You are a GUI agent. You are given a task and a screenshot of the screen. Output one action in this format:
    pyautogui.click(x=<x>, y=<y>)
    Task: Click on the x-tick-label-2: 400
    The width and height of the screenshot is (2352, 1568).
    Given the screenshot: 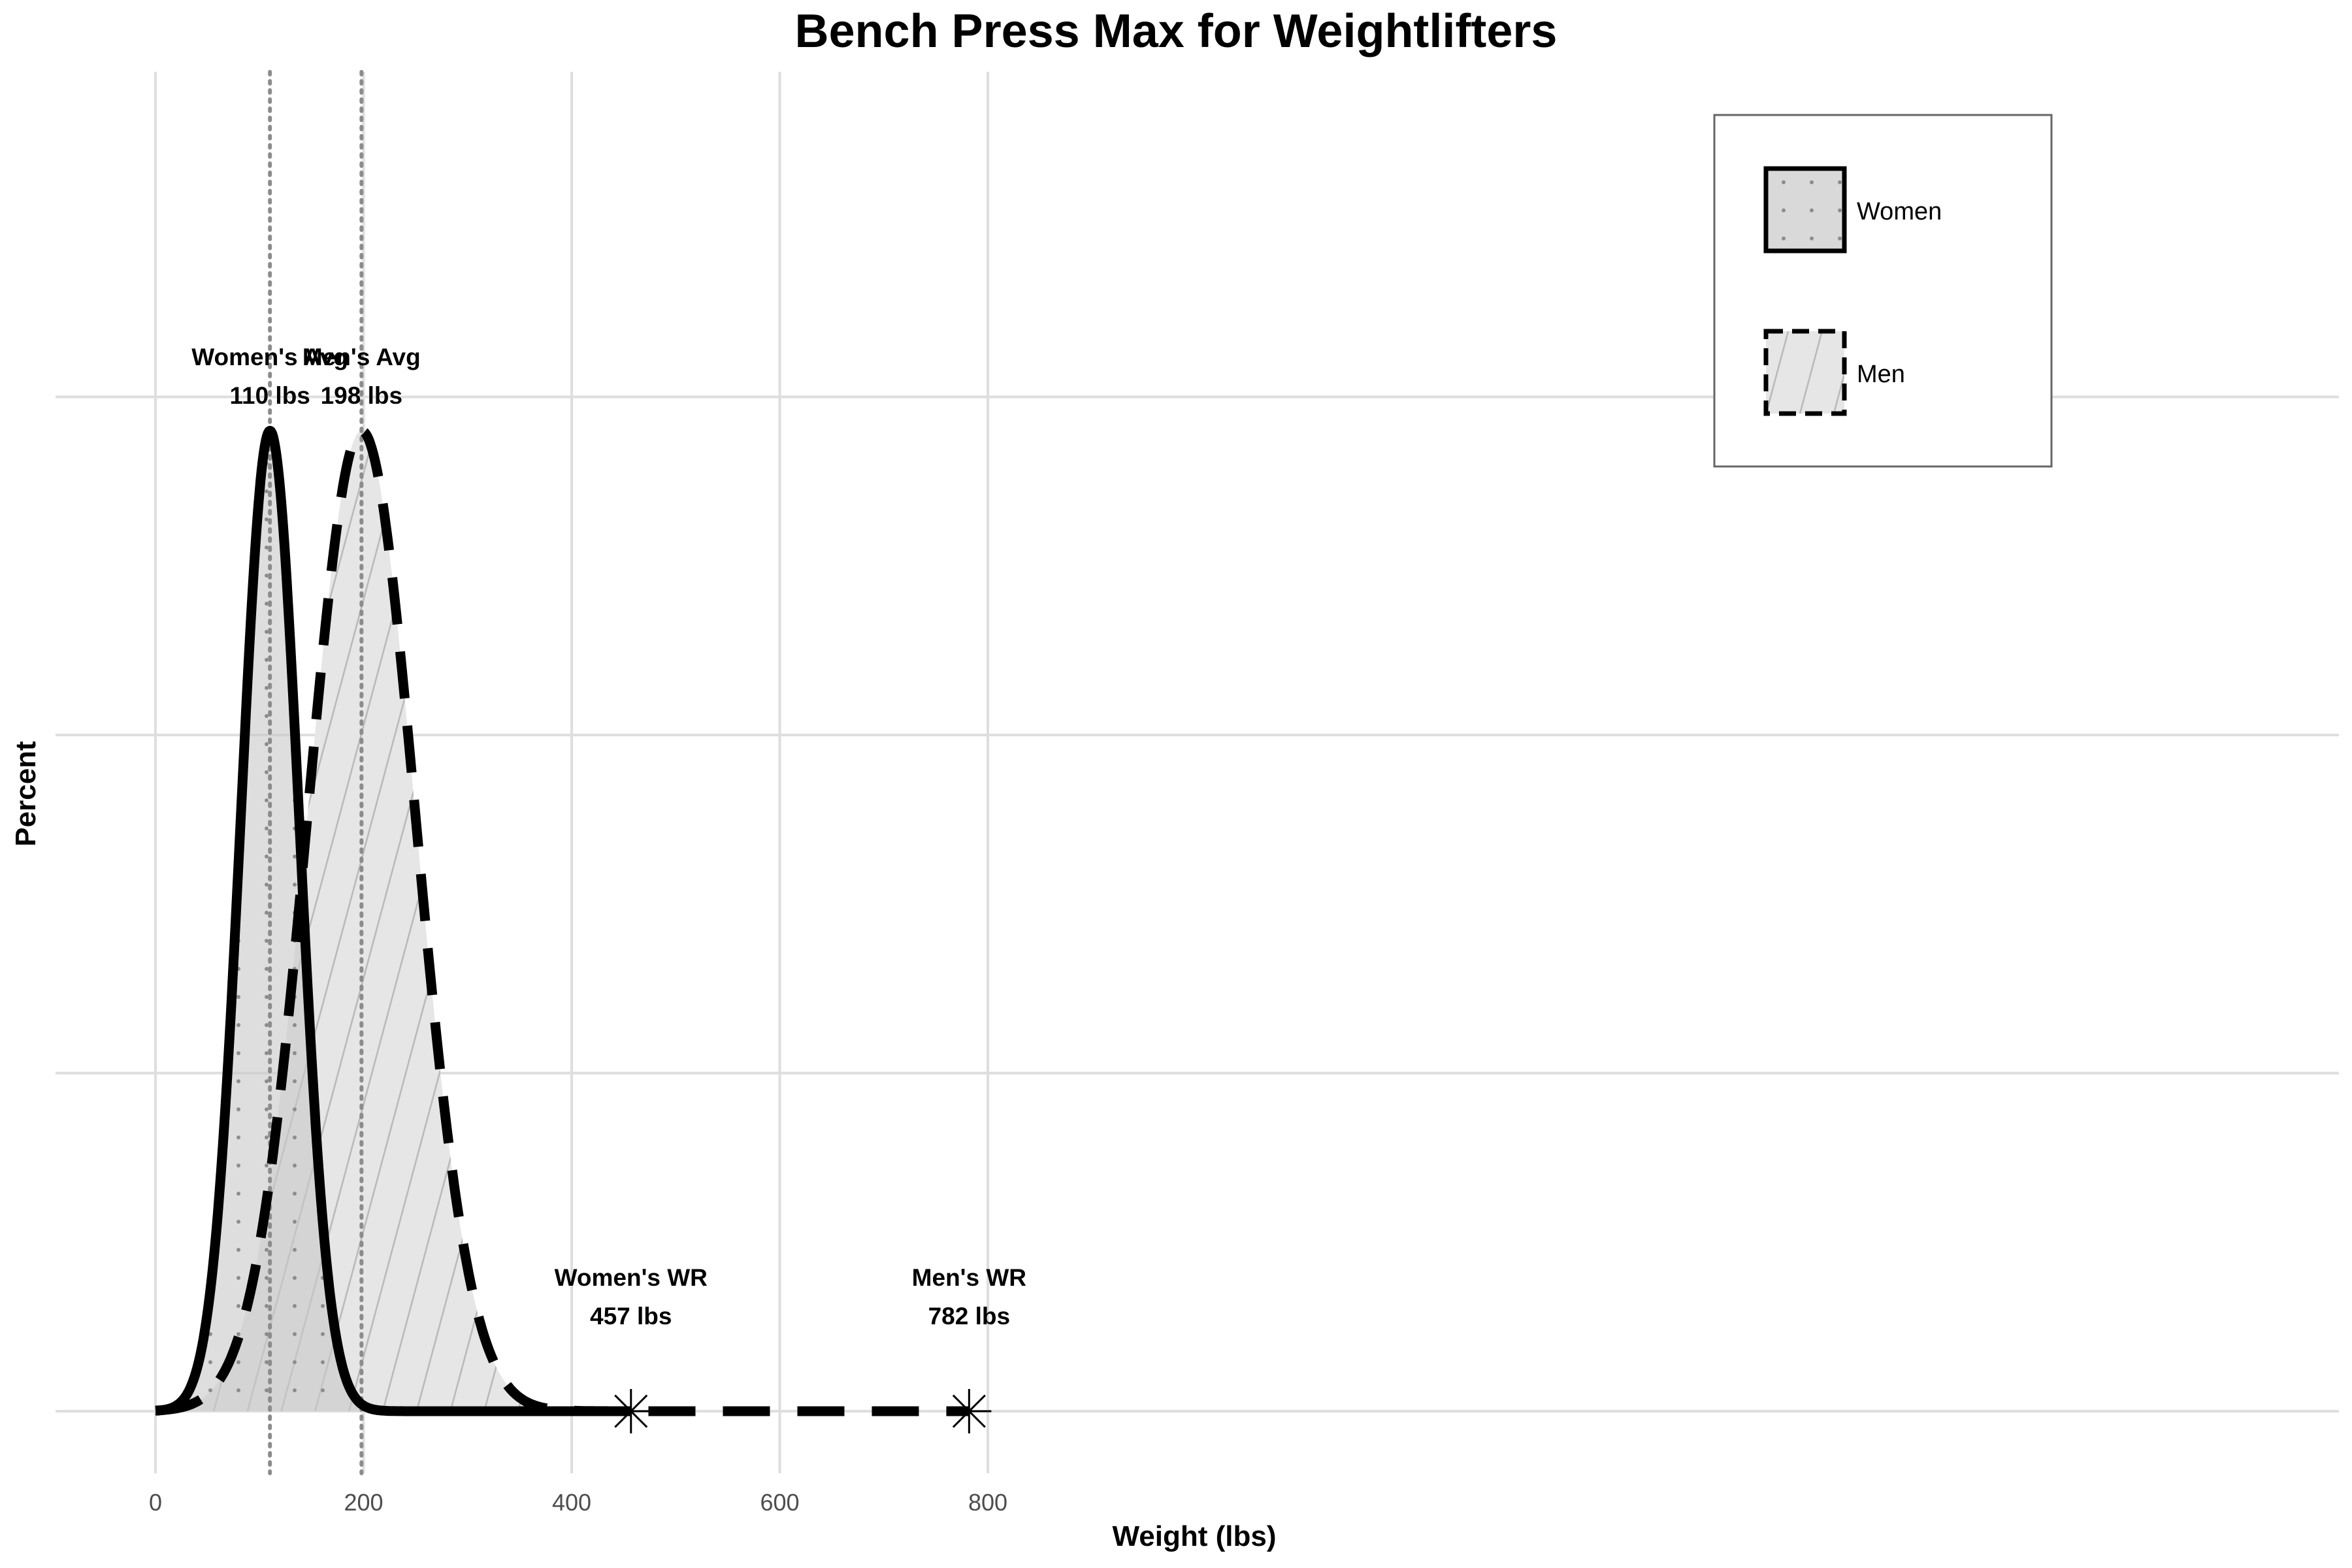 What is the action you would take?
    pyautogui.click(x=571, y=1502)
    